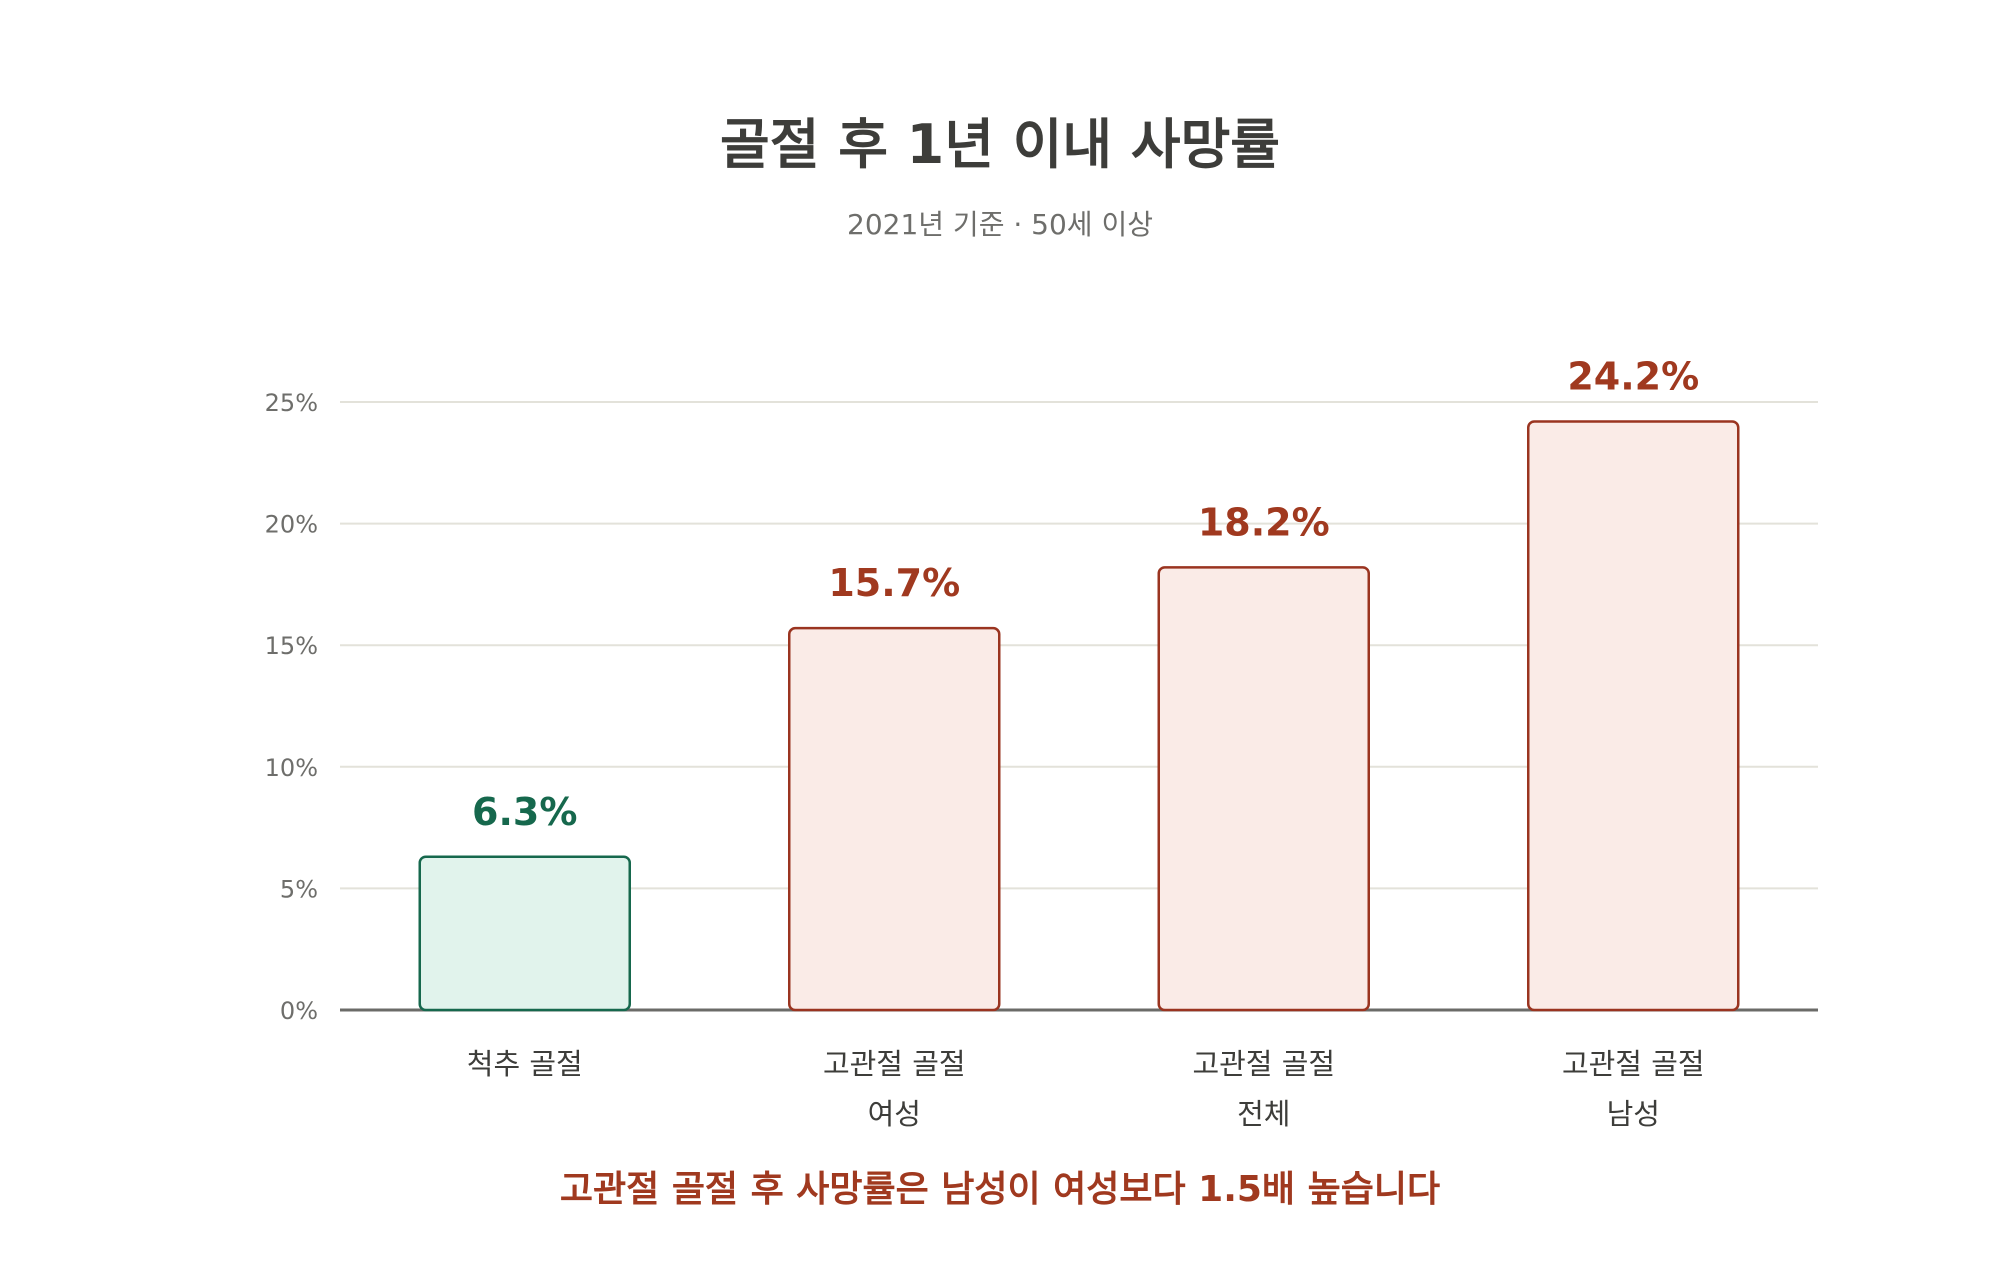  I want to click on x-category-label: 전체, so click(1263, 1114).